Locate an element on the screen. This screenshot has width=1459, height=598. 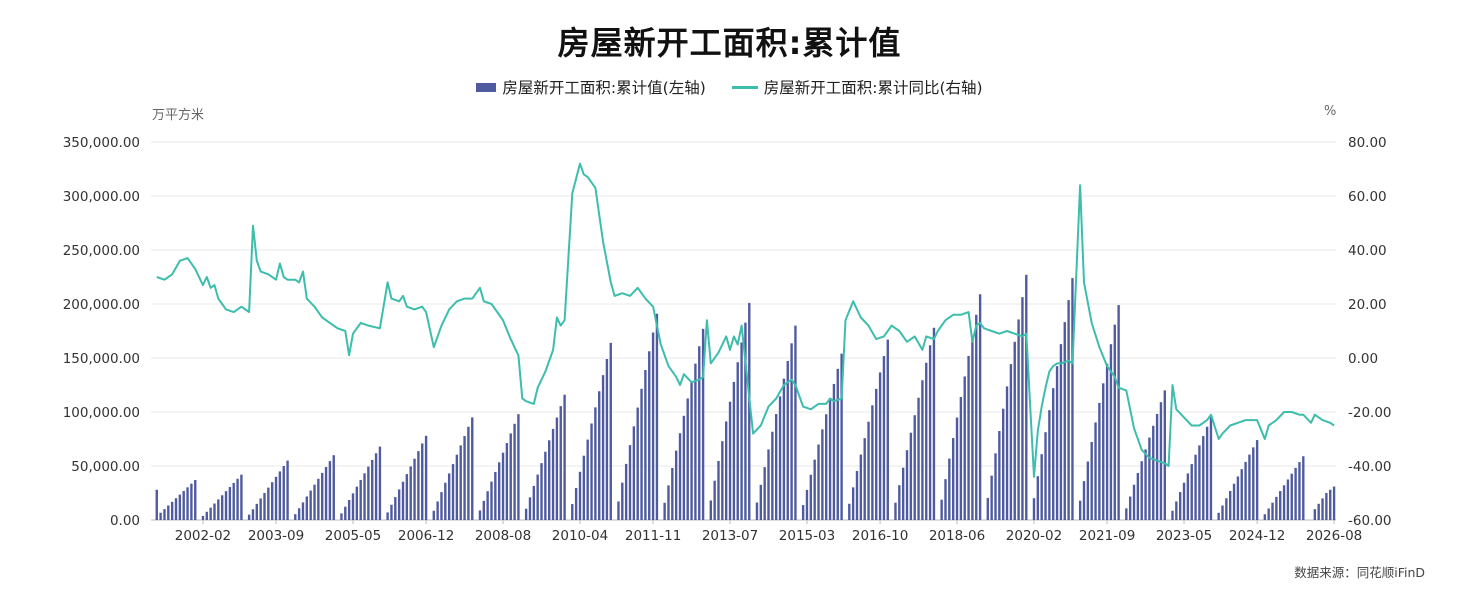
right-axis-tick-label: 40.00 is located at coordinates (1367, 251).